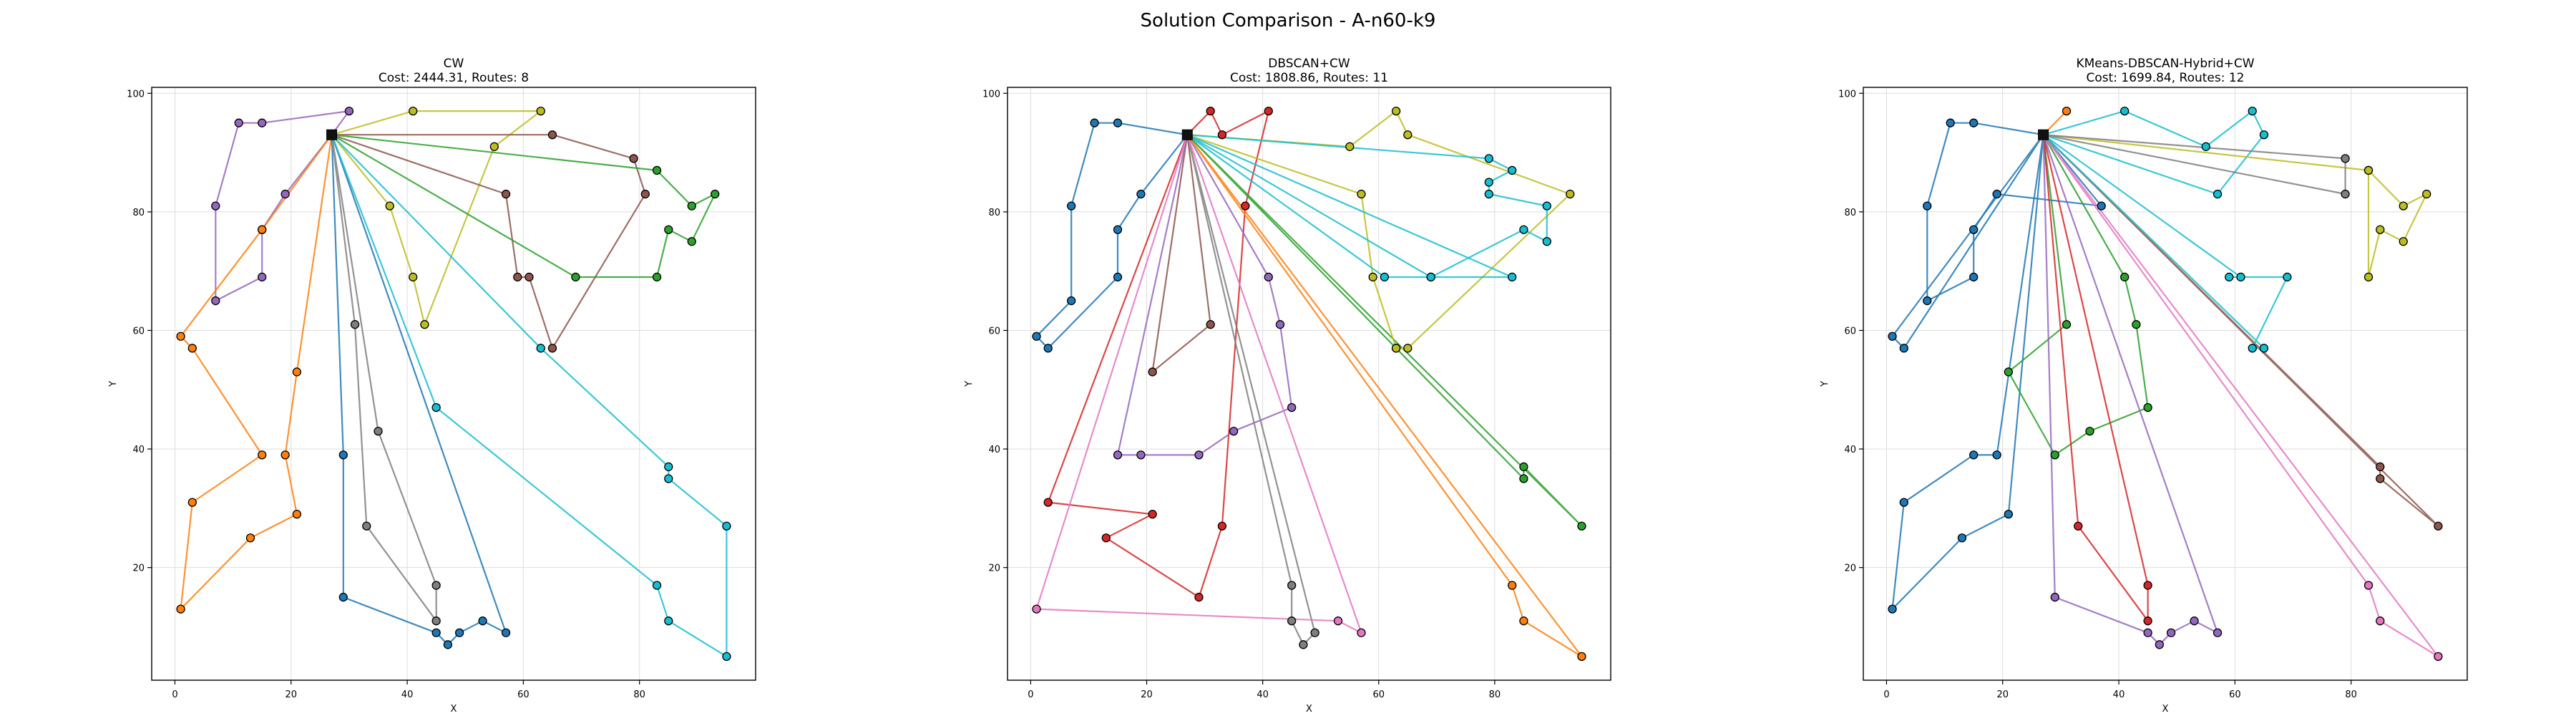 The height and width of the screenshot is (716, 2576). What do you see at coordinates (454, 709) in the screenshot?
I see `x-axis-label: X` at bounding box center [454, 709].